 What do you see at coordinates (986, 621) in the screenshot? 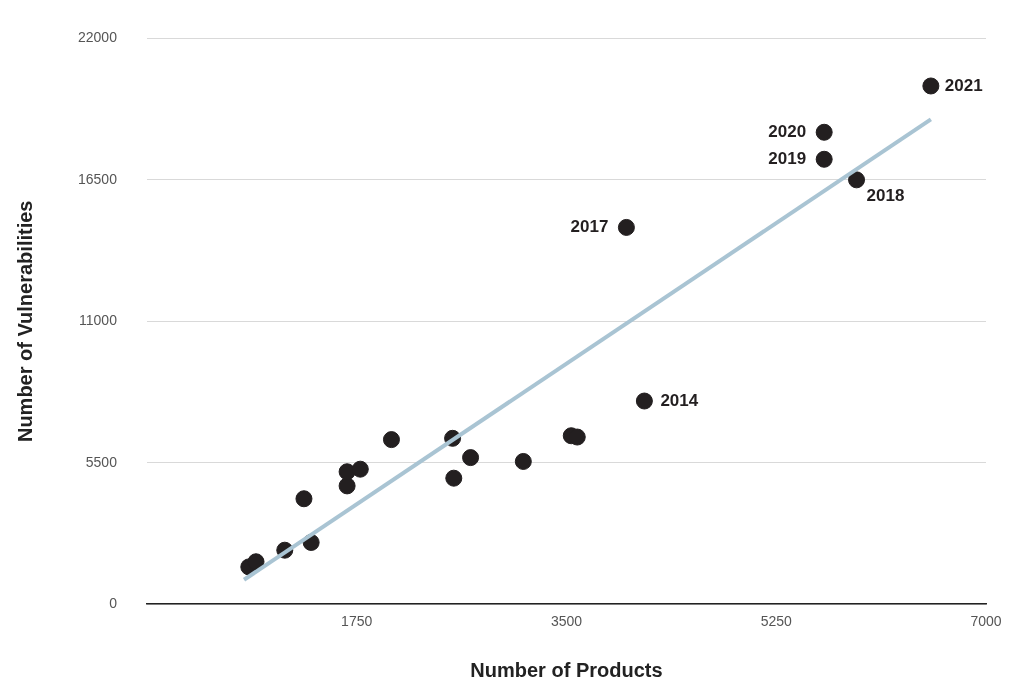
I see `x-tick-label: 7000` at bounding box center [986, 621].